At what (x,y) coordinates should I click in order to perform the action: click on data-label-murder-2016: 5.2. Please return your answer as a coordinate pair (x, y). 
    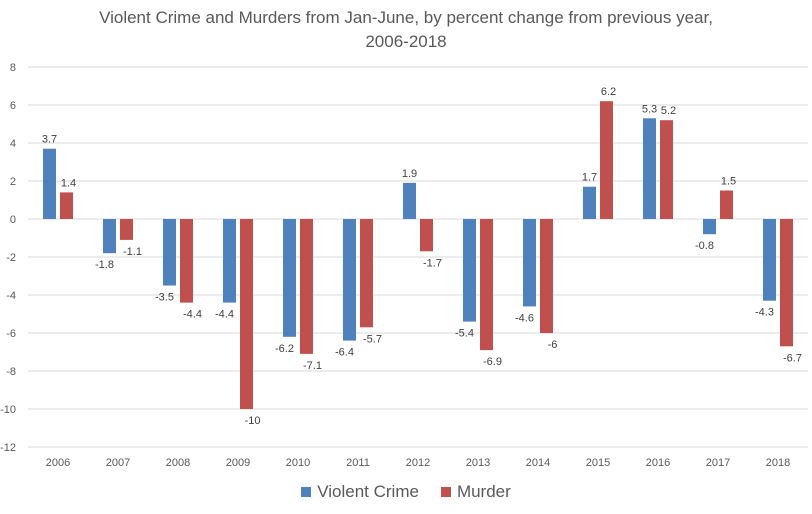
    Looking at the image, I should click on (668, 111).